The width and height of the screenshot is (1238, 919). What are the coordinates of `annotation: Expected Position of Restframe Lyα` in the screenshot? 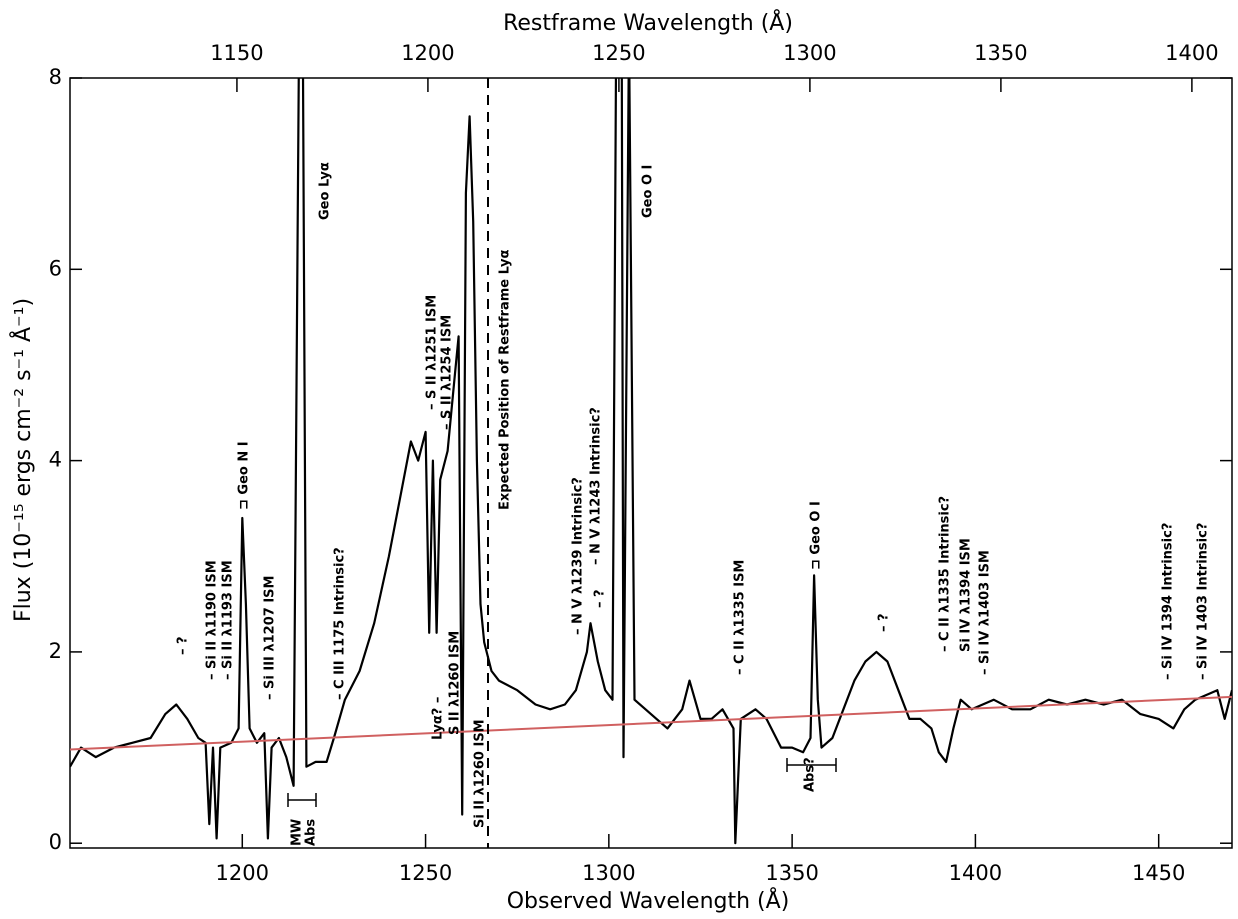 It's located at (505, 380).